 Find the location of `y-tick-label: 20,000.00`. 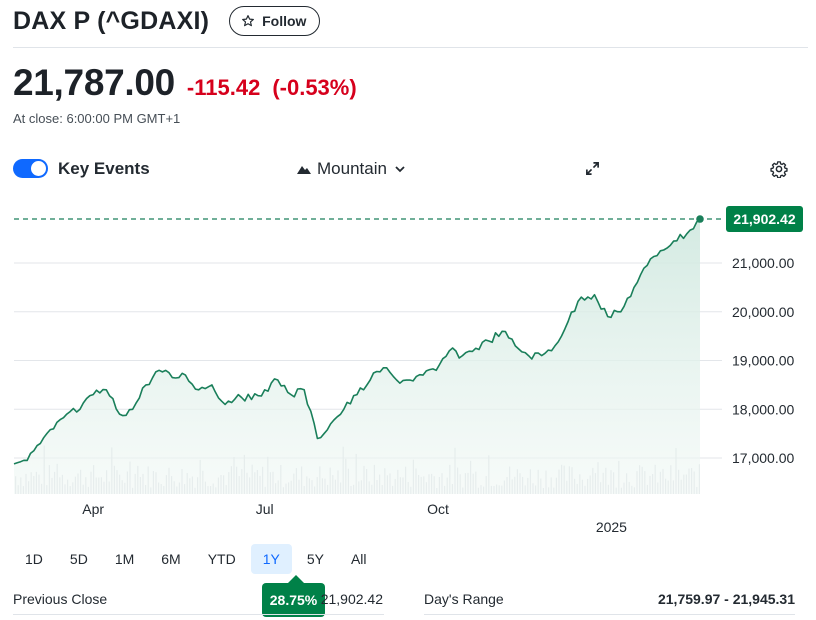

y-tick-label: 20,000.00 is located at coordinates (763, 312).